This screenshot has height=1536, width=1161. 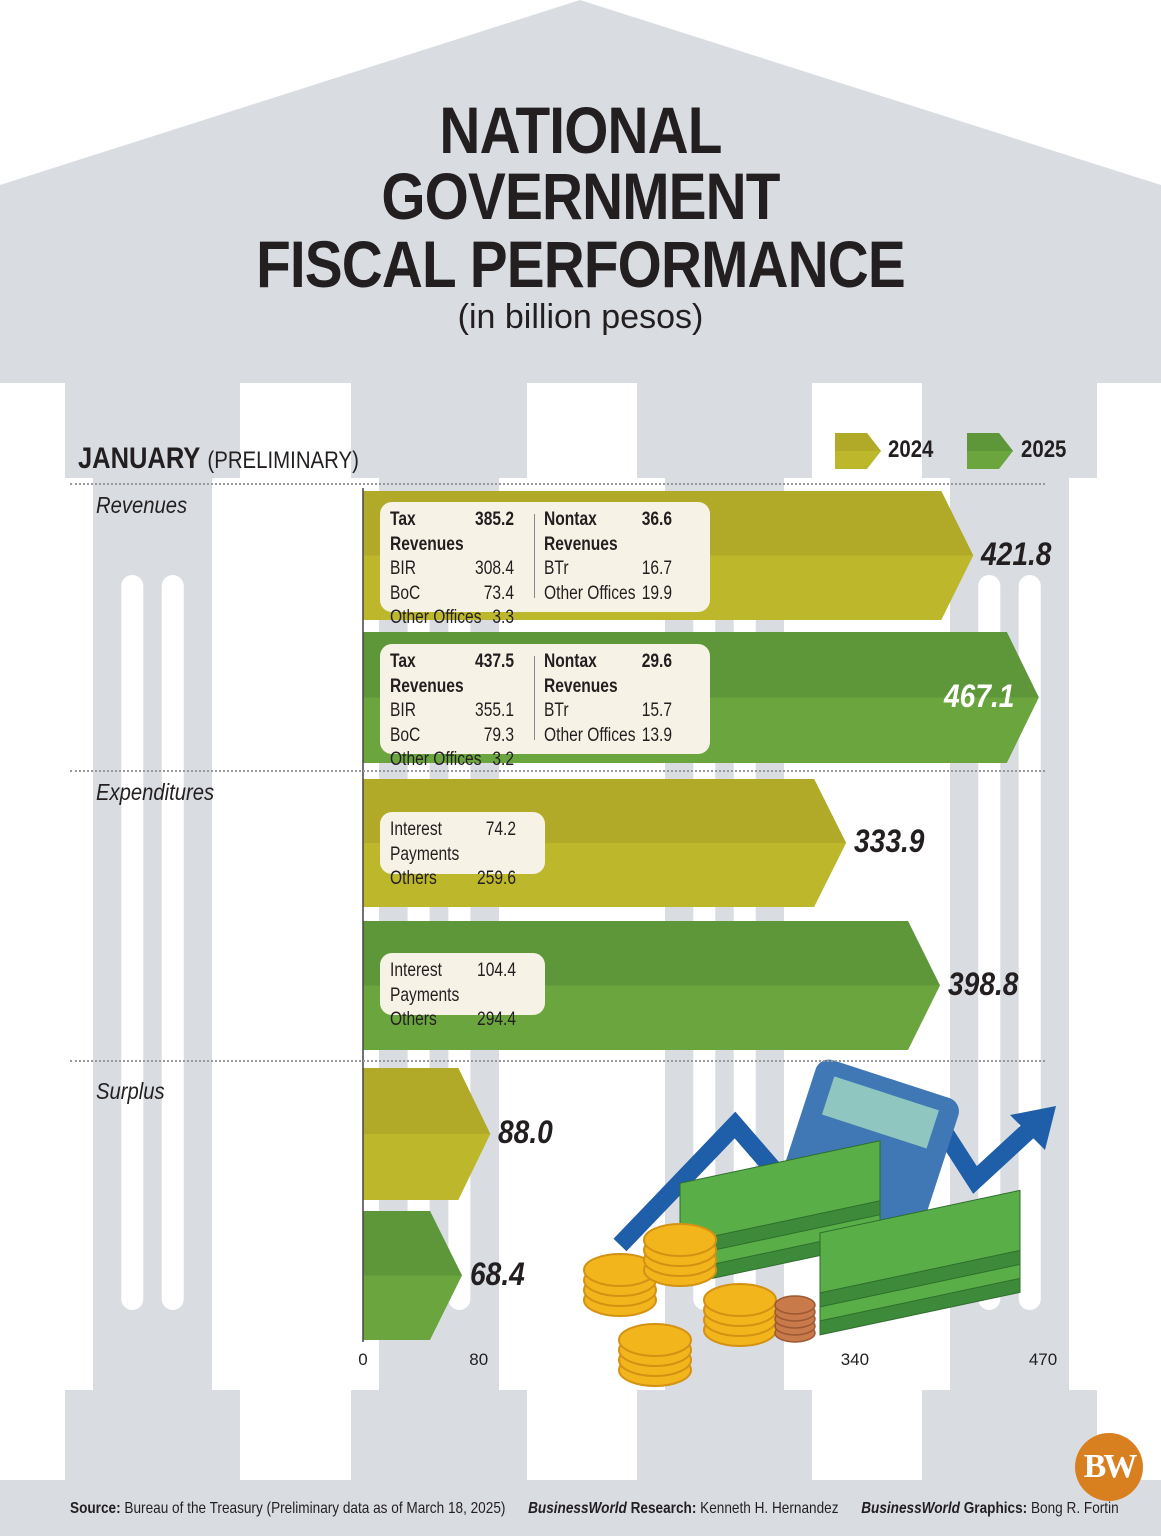 What do you see at coordinates (452, 569) in the screenshot?
I see `breakdown-row: BIR 308.4` at bounding box center [452, 569].